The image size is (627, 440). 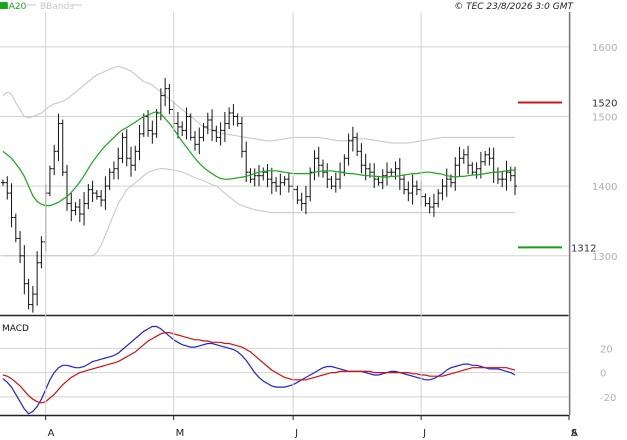 I want to click on price-tick-label: 1400, so click(x=604, y=187).